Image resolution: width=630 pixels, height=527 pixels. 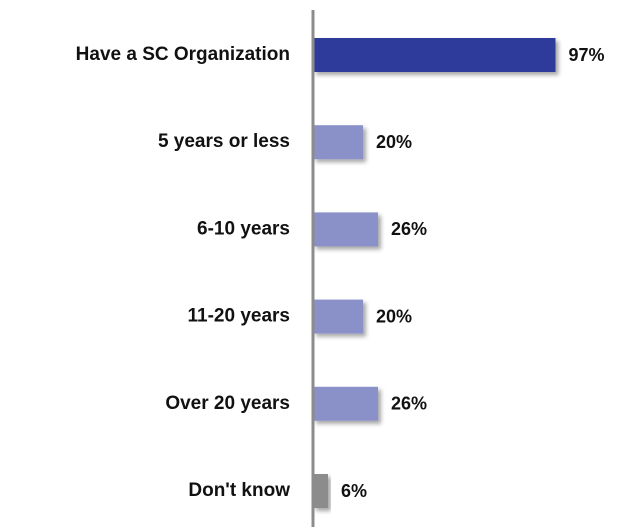 What do you see at coordinates (243, 228) in the screenshot?
I see `category-label: 6-10 years` at bounding box center [243, 228].